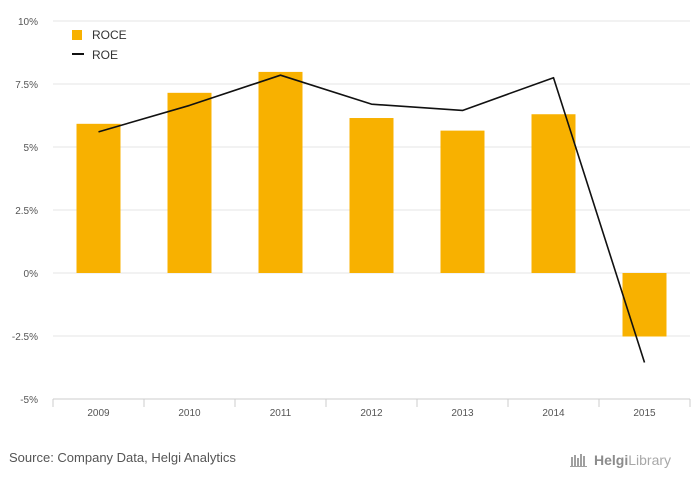  I want to click on x-tick-label: 2015, so click(644, 413).